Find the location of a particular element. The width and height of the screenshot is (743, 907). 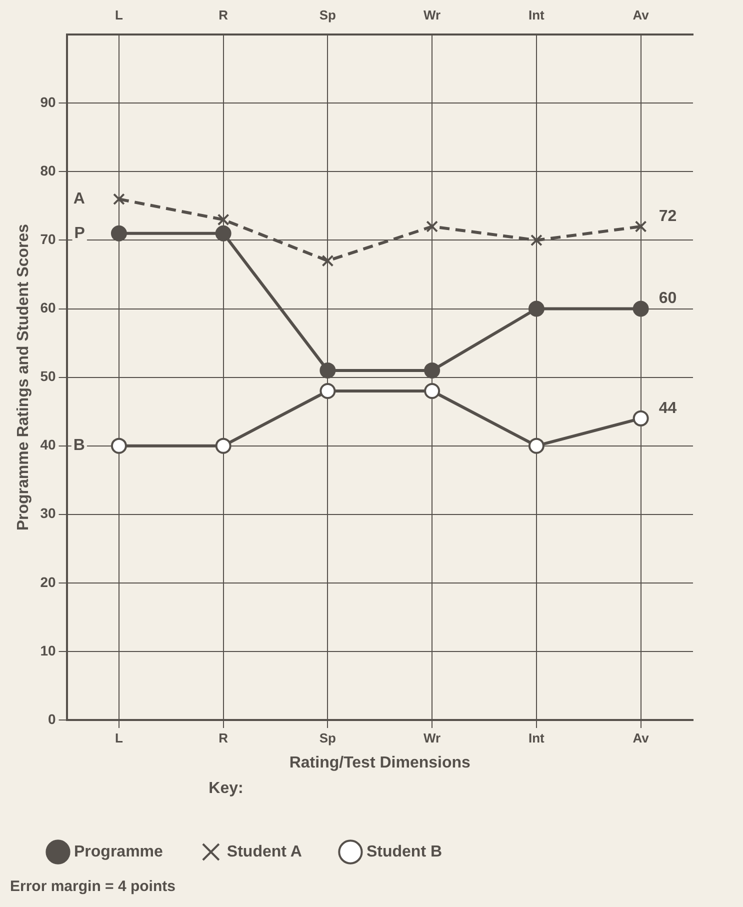

x-tick-label: R is located at coordinates (223, 738).